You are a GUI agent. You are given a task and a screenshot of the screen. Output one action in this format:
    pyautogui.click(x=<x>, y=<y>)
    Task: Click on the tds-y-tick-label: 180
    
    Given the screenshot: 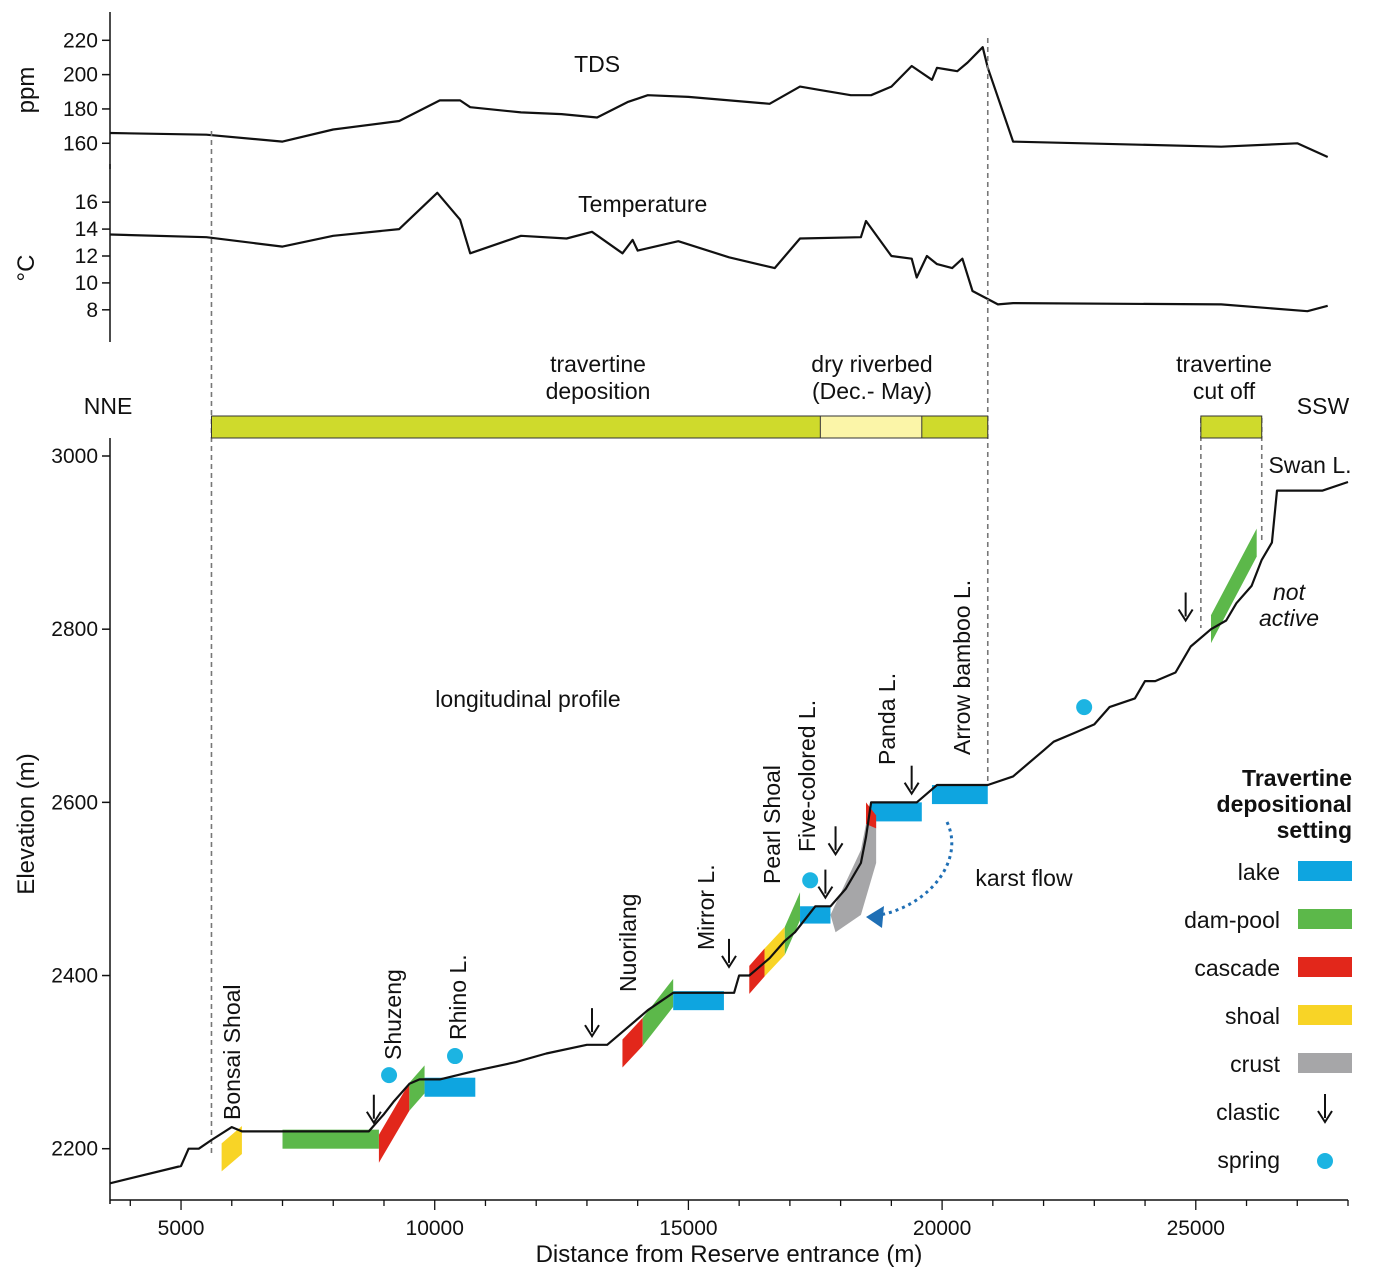 What is the action you would take?
    pyautogui.click(x=80, y=109)
    